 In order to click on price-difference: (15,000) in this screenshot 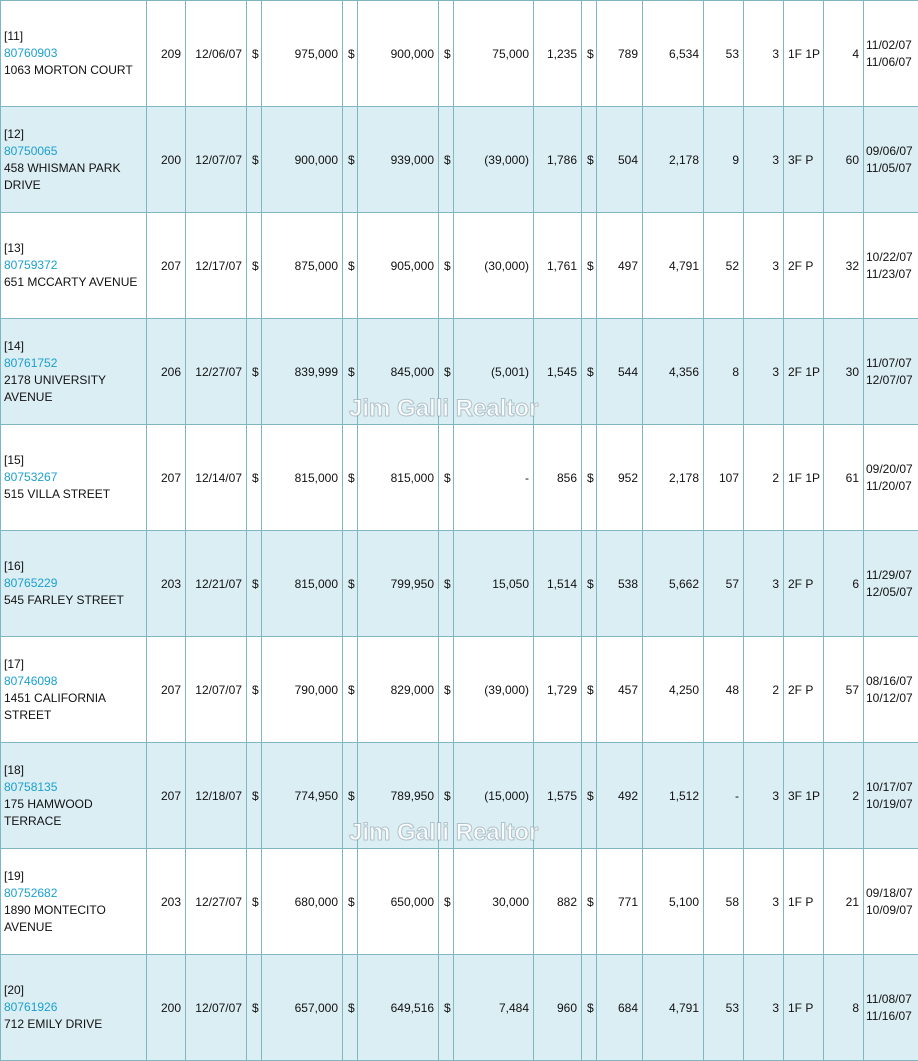, I will do `click(493, 795)`.